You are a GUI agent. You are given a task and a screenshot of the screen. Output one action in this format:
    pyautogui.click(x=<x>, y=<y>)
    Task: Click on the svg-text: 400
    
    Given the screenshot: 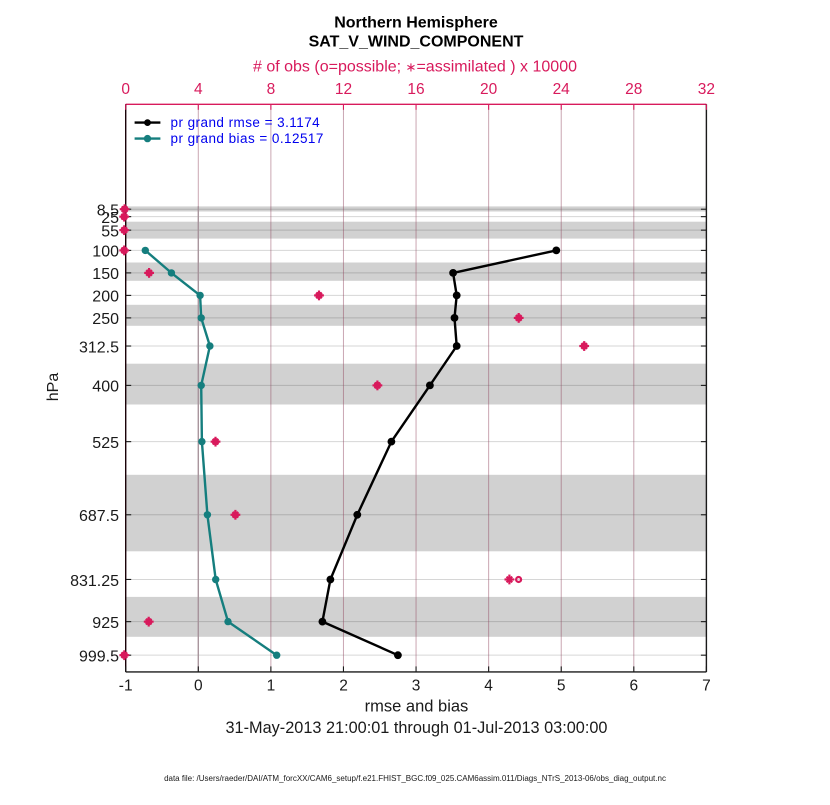 What is the action you would take?
    pyautogui.click(x=105, y=387)
    